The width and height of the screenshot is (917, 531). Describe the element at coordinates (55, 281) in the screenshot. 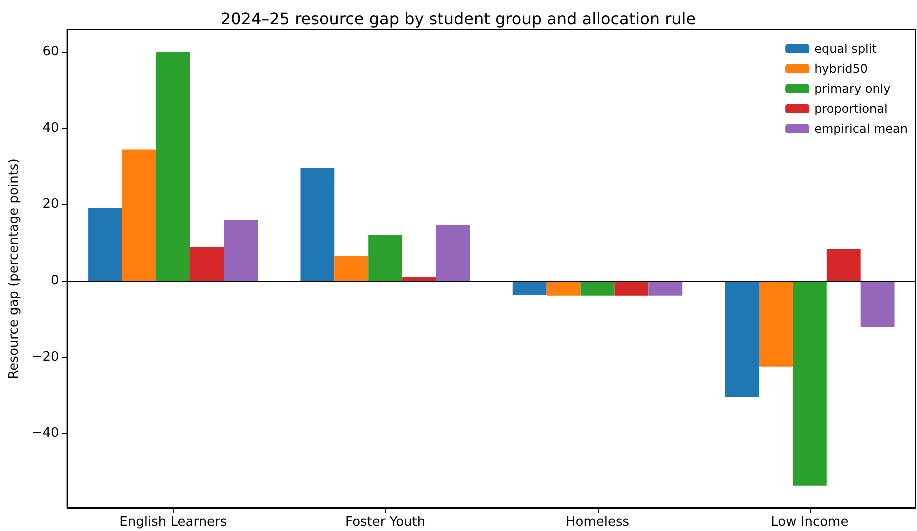

I see `y-tick-label: 0` at that location.